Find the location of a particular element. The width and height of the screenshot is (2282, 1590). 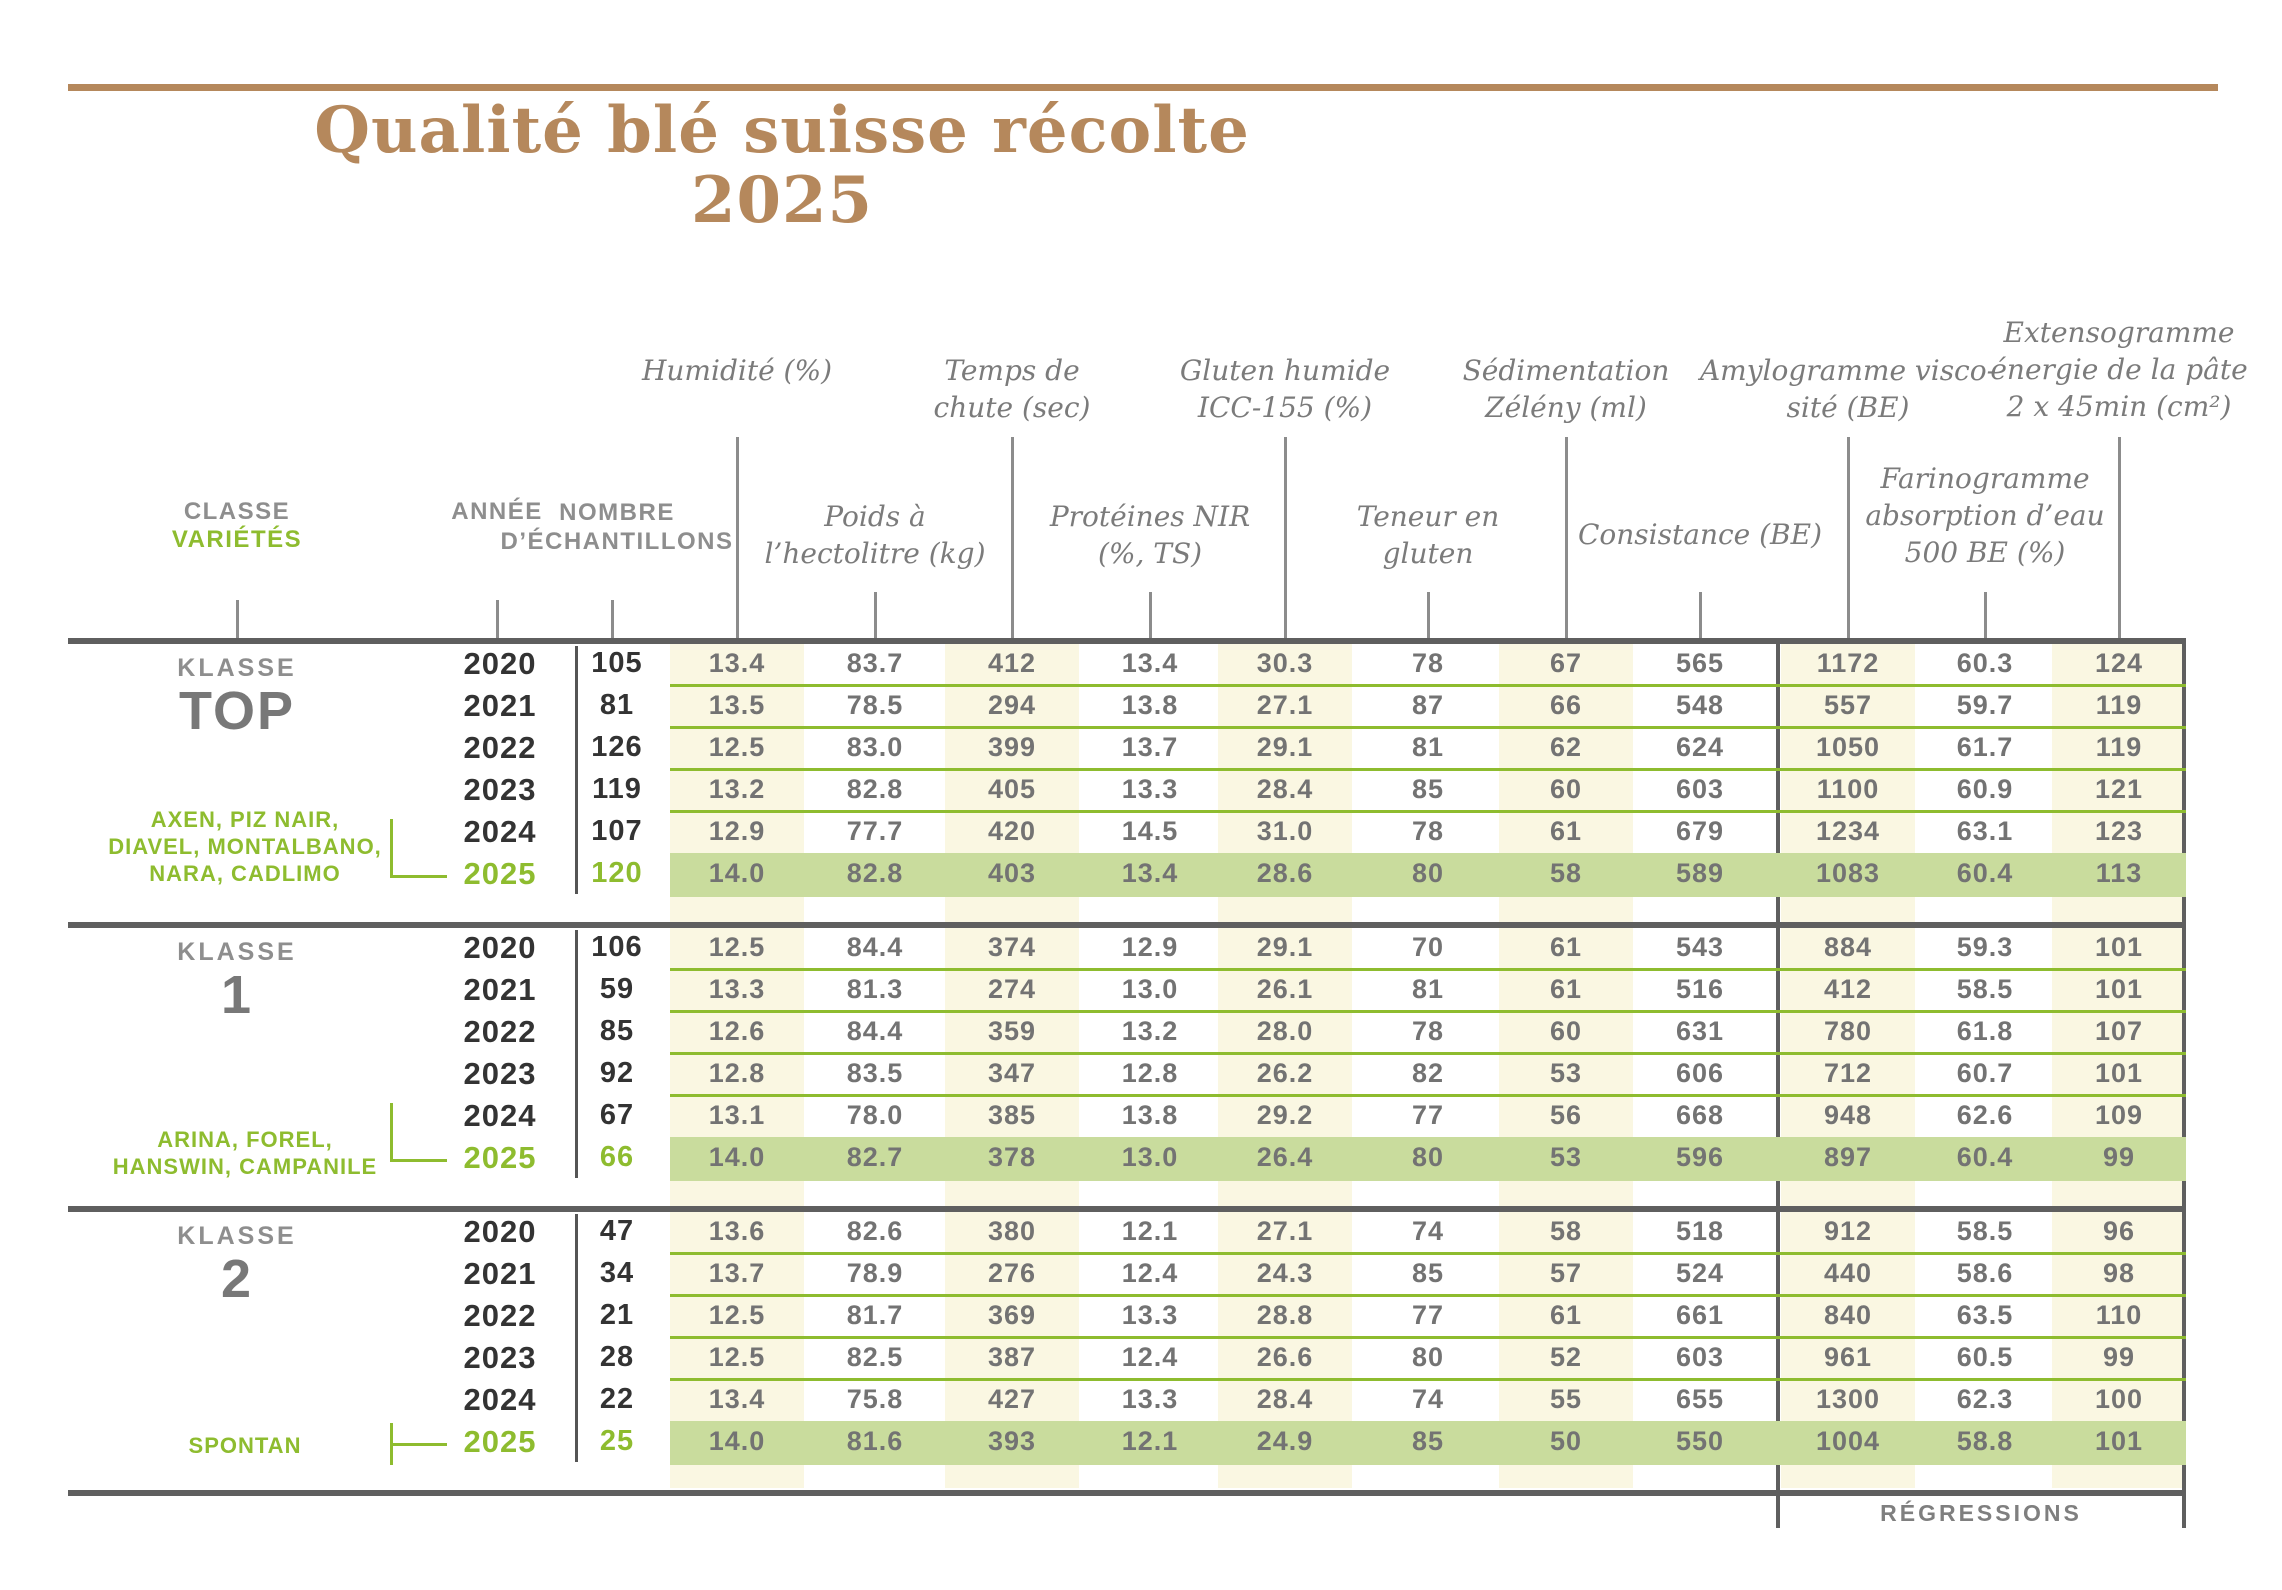

value-cell-temps-de-chute: 405 is located at coordinates (1012, 789).